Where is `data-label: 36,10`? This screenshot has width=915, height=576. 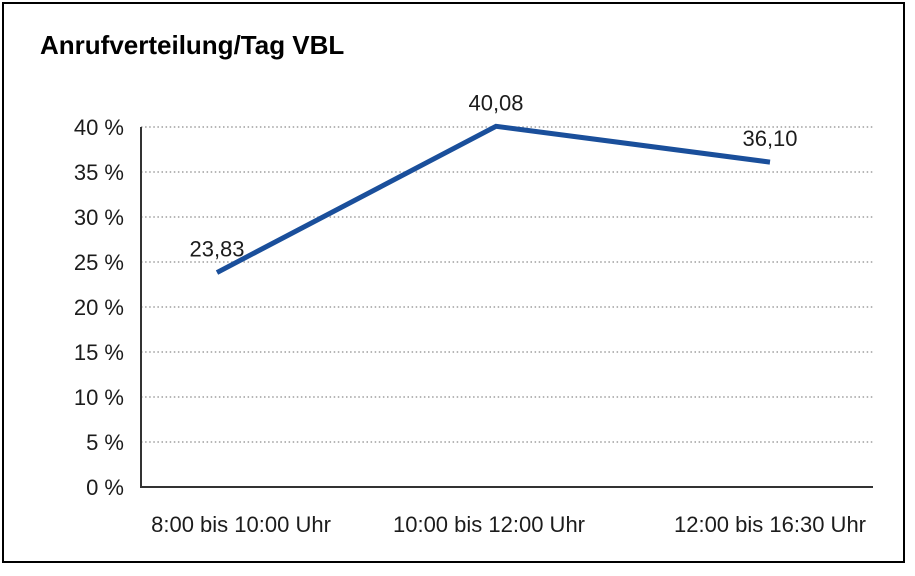
data-label: 36,10 is located at coordinates (769, 138).